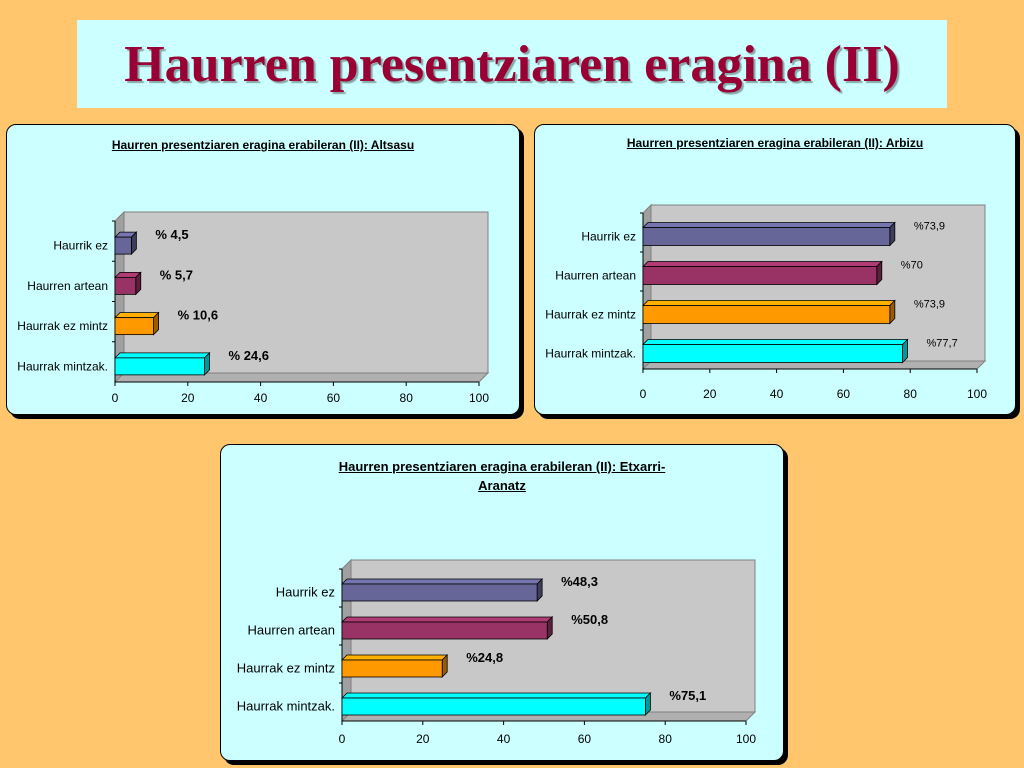 The image size is (1024, 768). I want to click on data-label: % 5,7, so click(176, 274).